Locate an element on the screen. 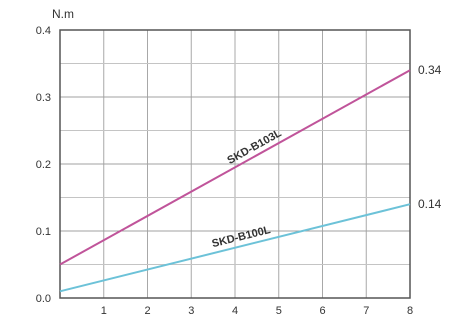 This screenshot has height=321, width=459. x-tick-label: 8 is located at coordinates (410, 311).